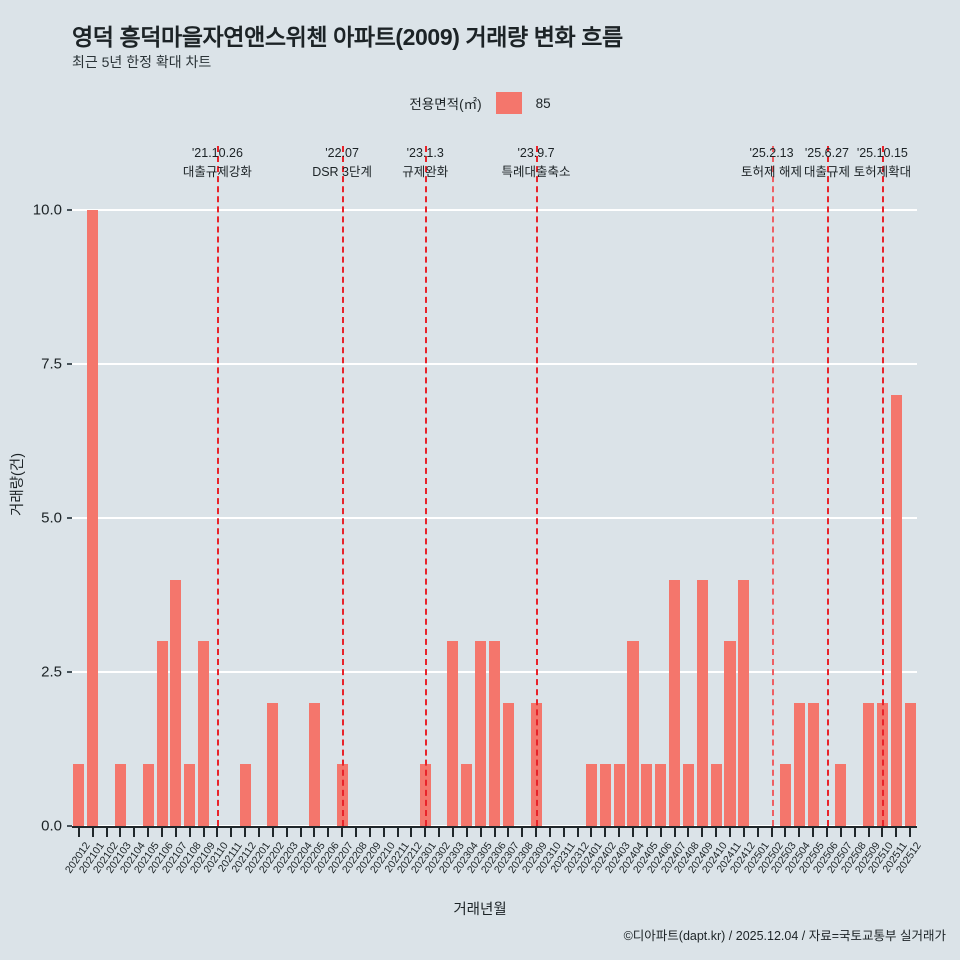  Describe the element at coordinates (494, 827) in the screenshot. I see `x-axis-line` at that location.